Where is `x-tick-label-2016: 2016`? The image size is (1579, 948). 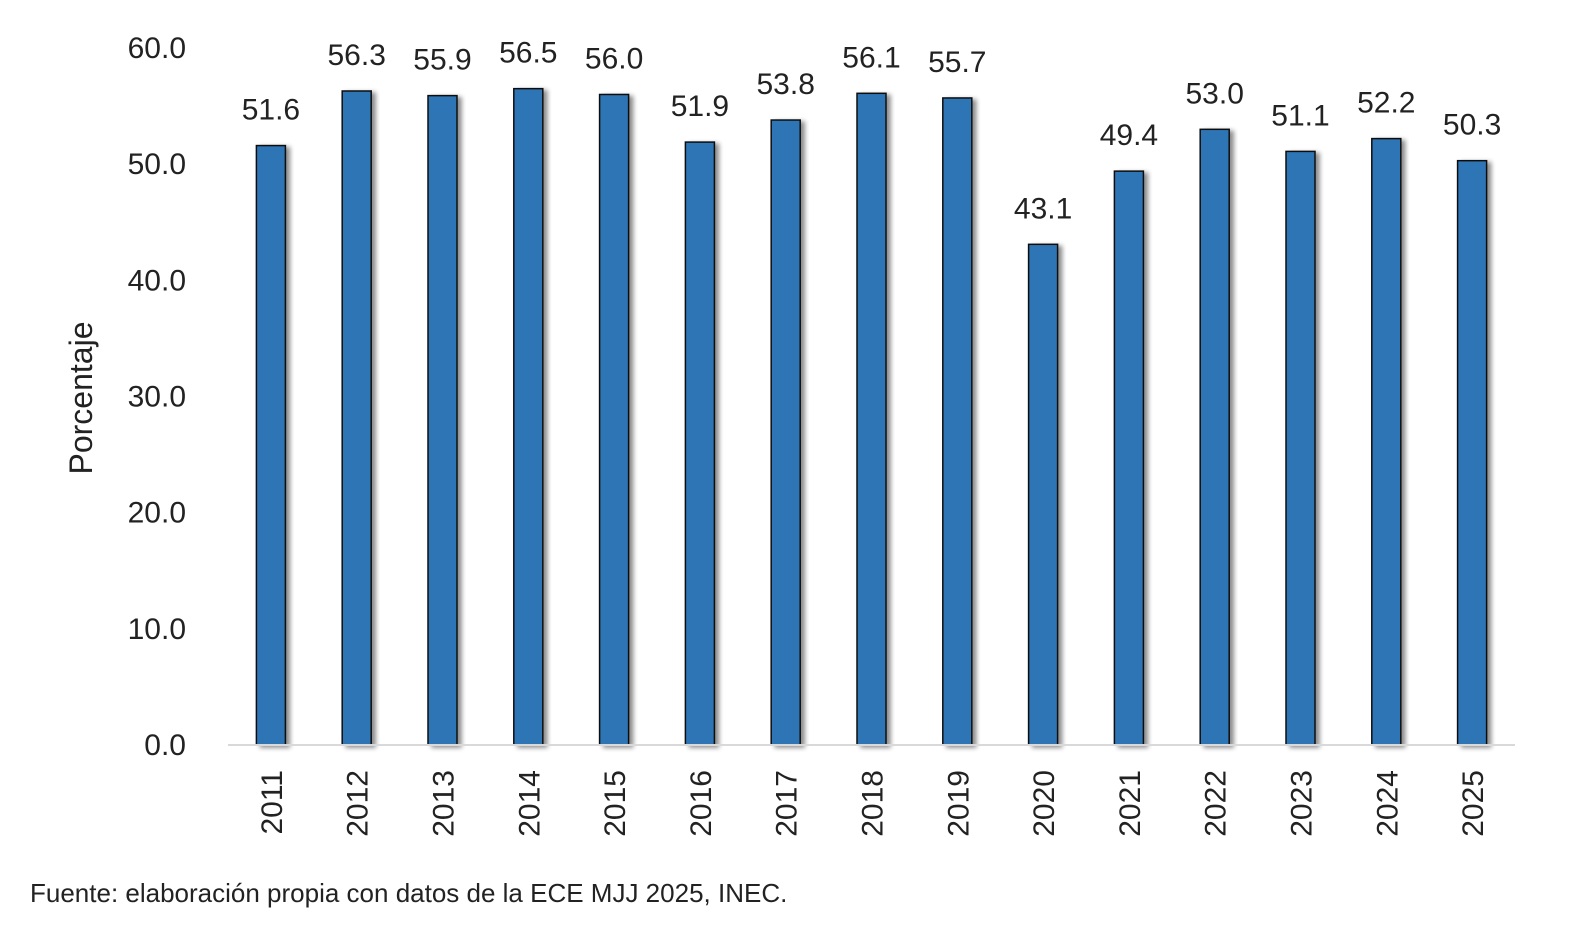 x-tick-label-2016: 2016 is located at coordinates (701, 803).